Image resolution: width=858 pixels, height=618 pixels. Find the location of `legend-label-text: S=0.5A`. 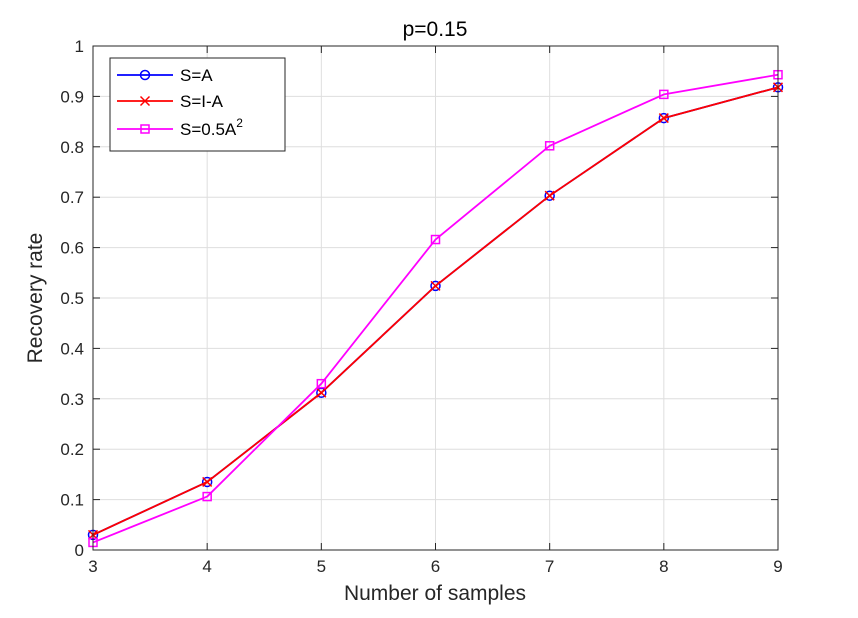

legend-label-text: S=0.5A is located at coordinates (208, 129).